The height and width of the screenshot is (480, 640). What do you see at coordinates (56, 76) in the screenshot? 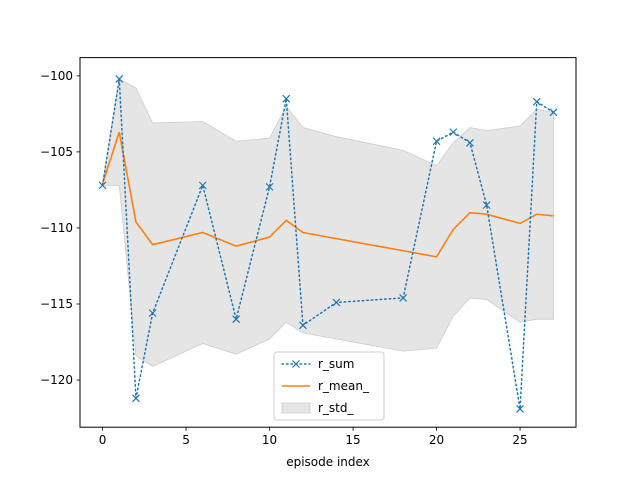
I see `y-tick-label: −100` at bounding box center [56, 76].